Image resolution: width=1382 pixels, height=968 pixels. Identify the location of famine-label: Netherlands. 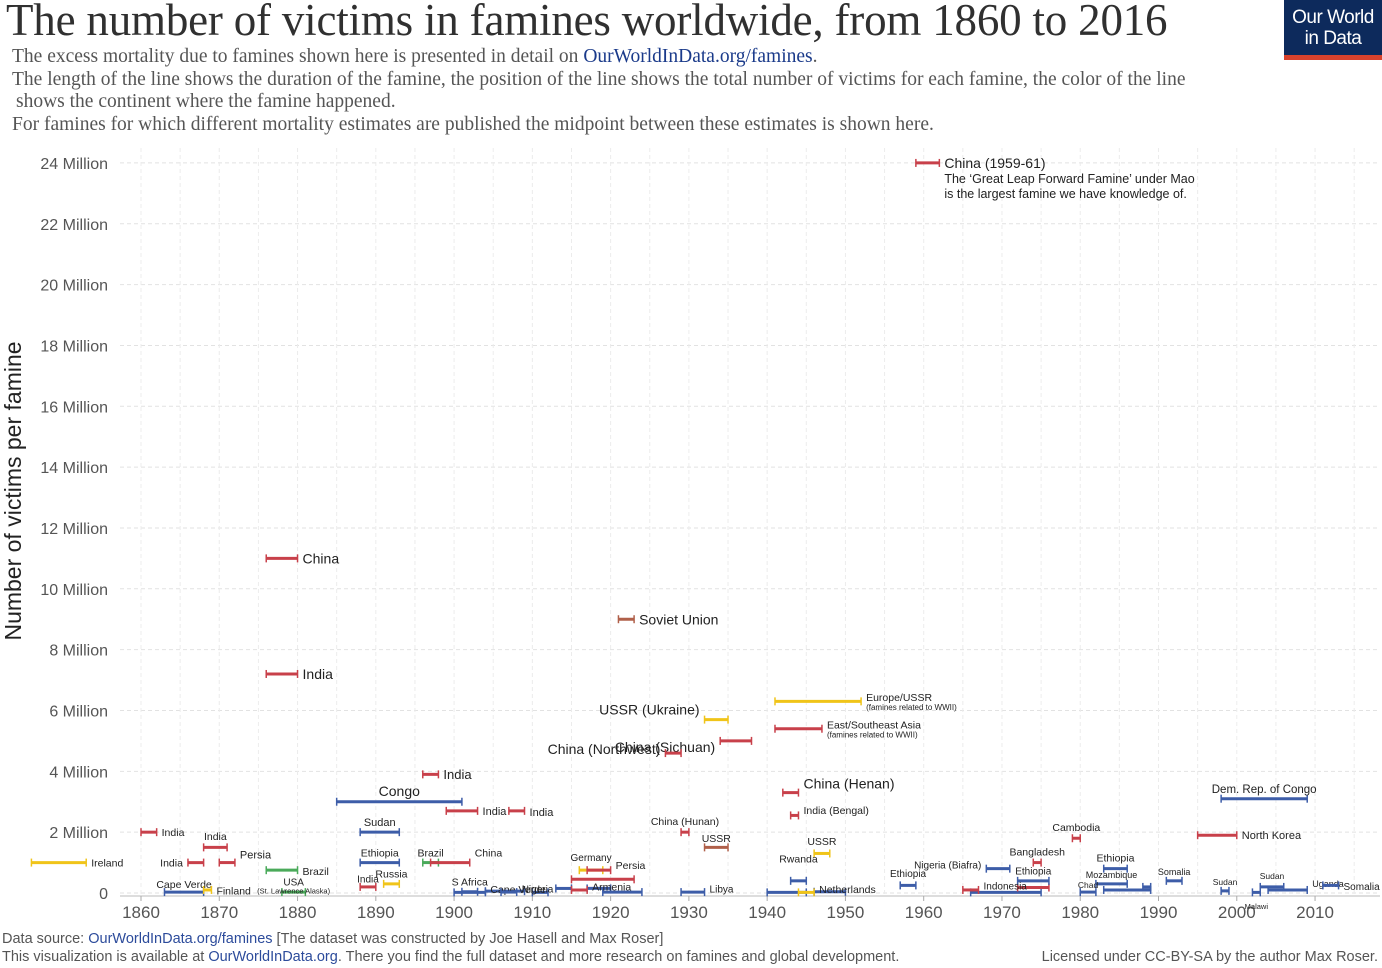
(847, 890).